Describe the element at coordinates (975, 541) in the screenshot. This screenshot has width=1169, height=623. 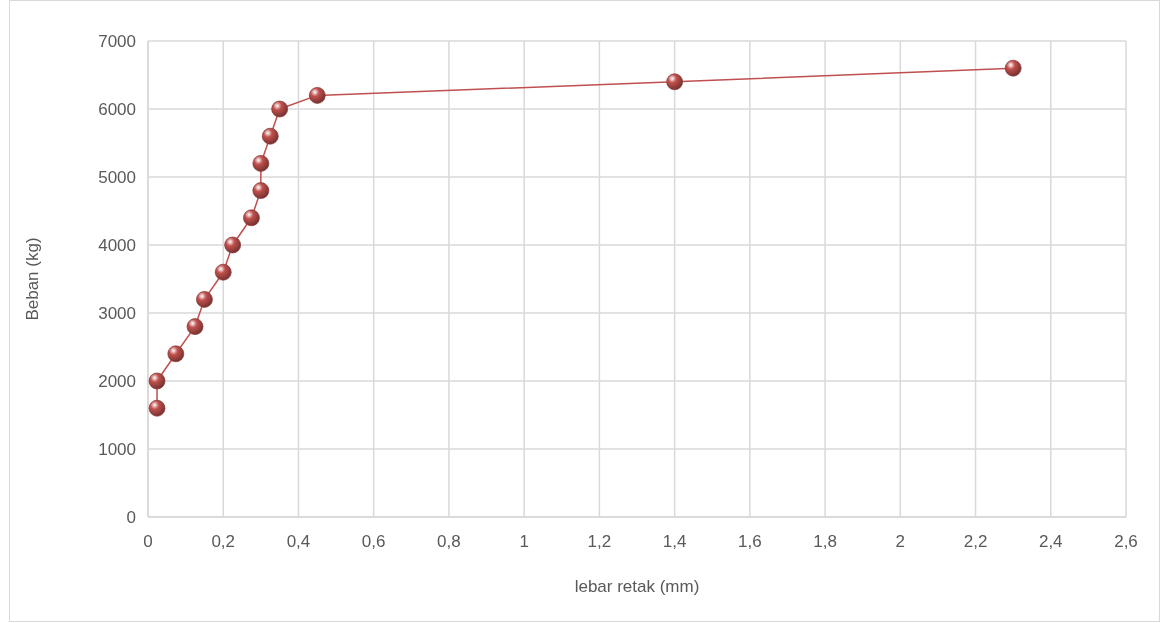
I see `x-tick-label: 2,2` at that location.